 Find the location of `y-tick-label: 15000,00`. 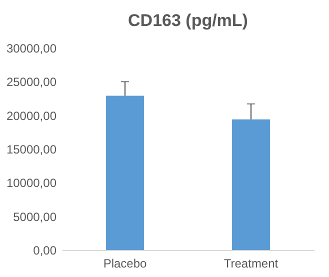

y-tick-label: 15000,00 is located at coordinates (31, 149).